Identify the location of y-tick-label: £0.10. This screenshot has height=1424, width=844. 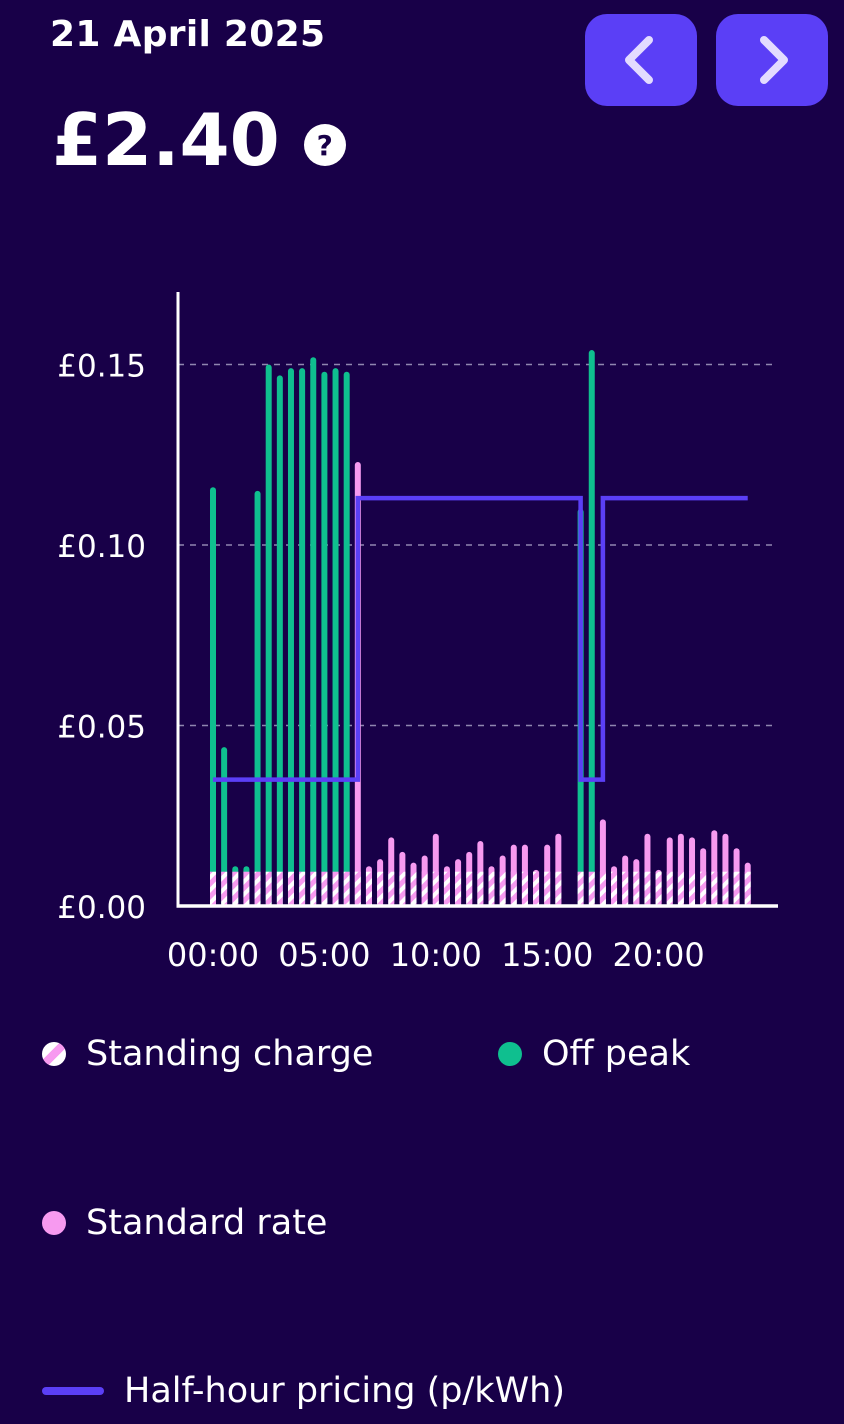
(101, 547).